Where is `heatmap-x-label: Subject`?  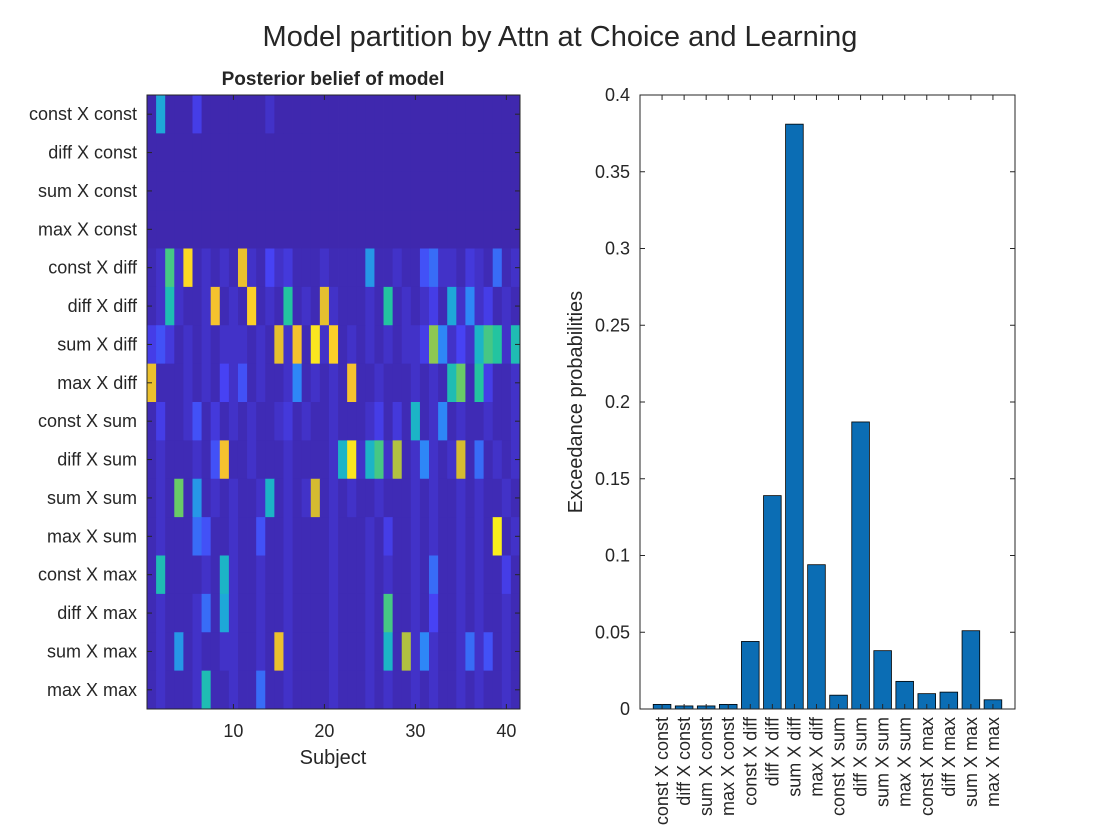 heatmap-x-label: Subject is located at coordinates (333, 758).